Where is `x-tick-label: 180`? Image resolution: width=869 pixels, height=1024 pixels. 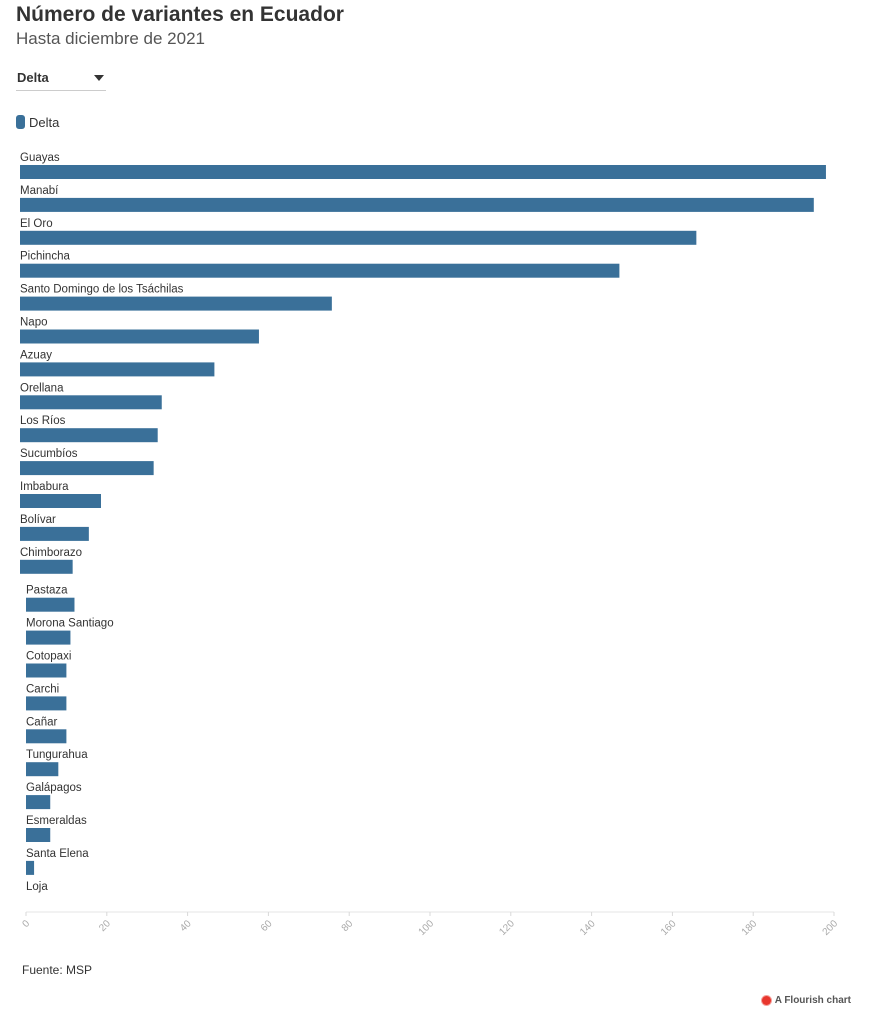
x-tick-label: 180 is located at coordinates (750, 928).